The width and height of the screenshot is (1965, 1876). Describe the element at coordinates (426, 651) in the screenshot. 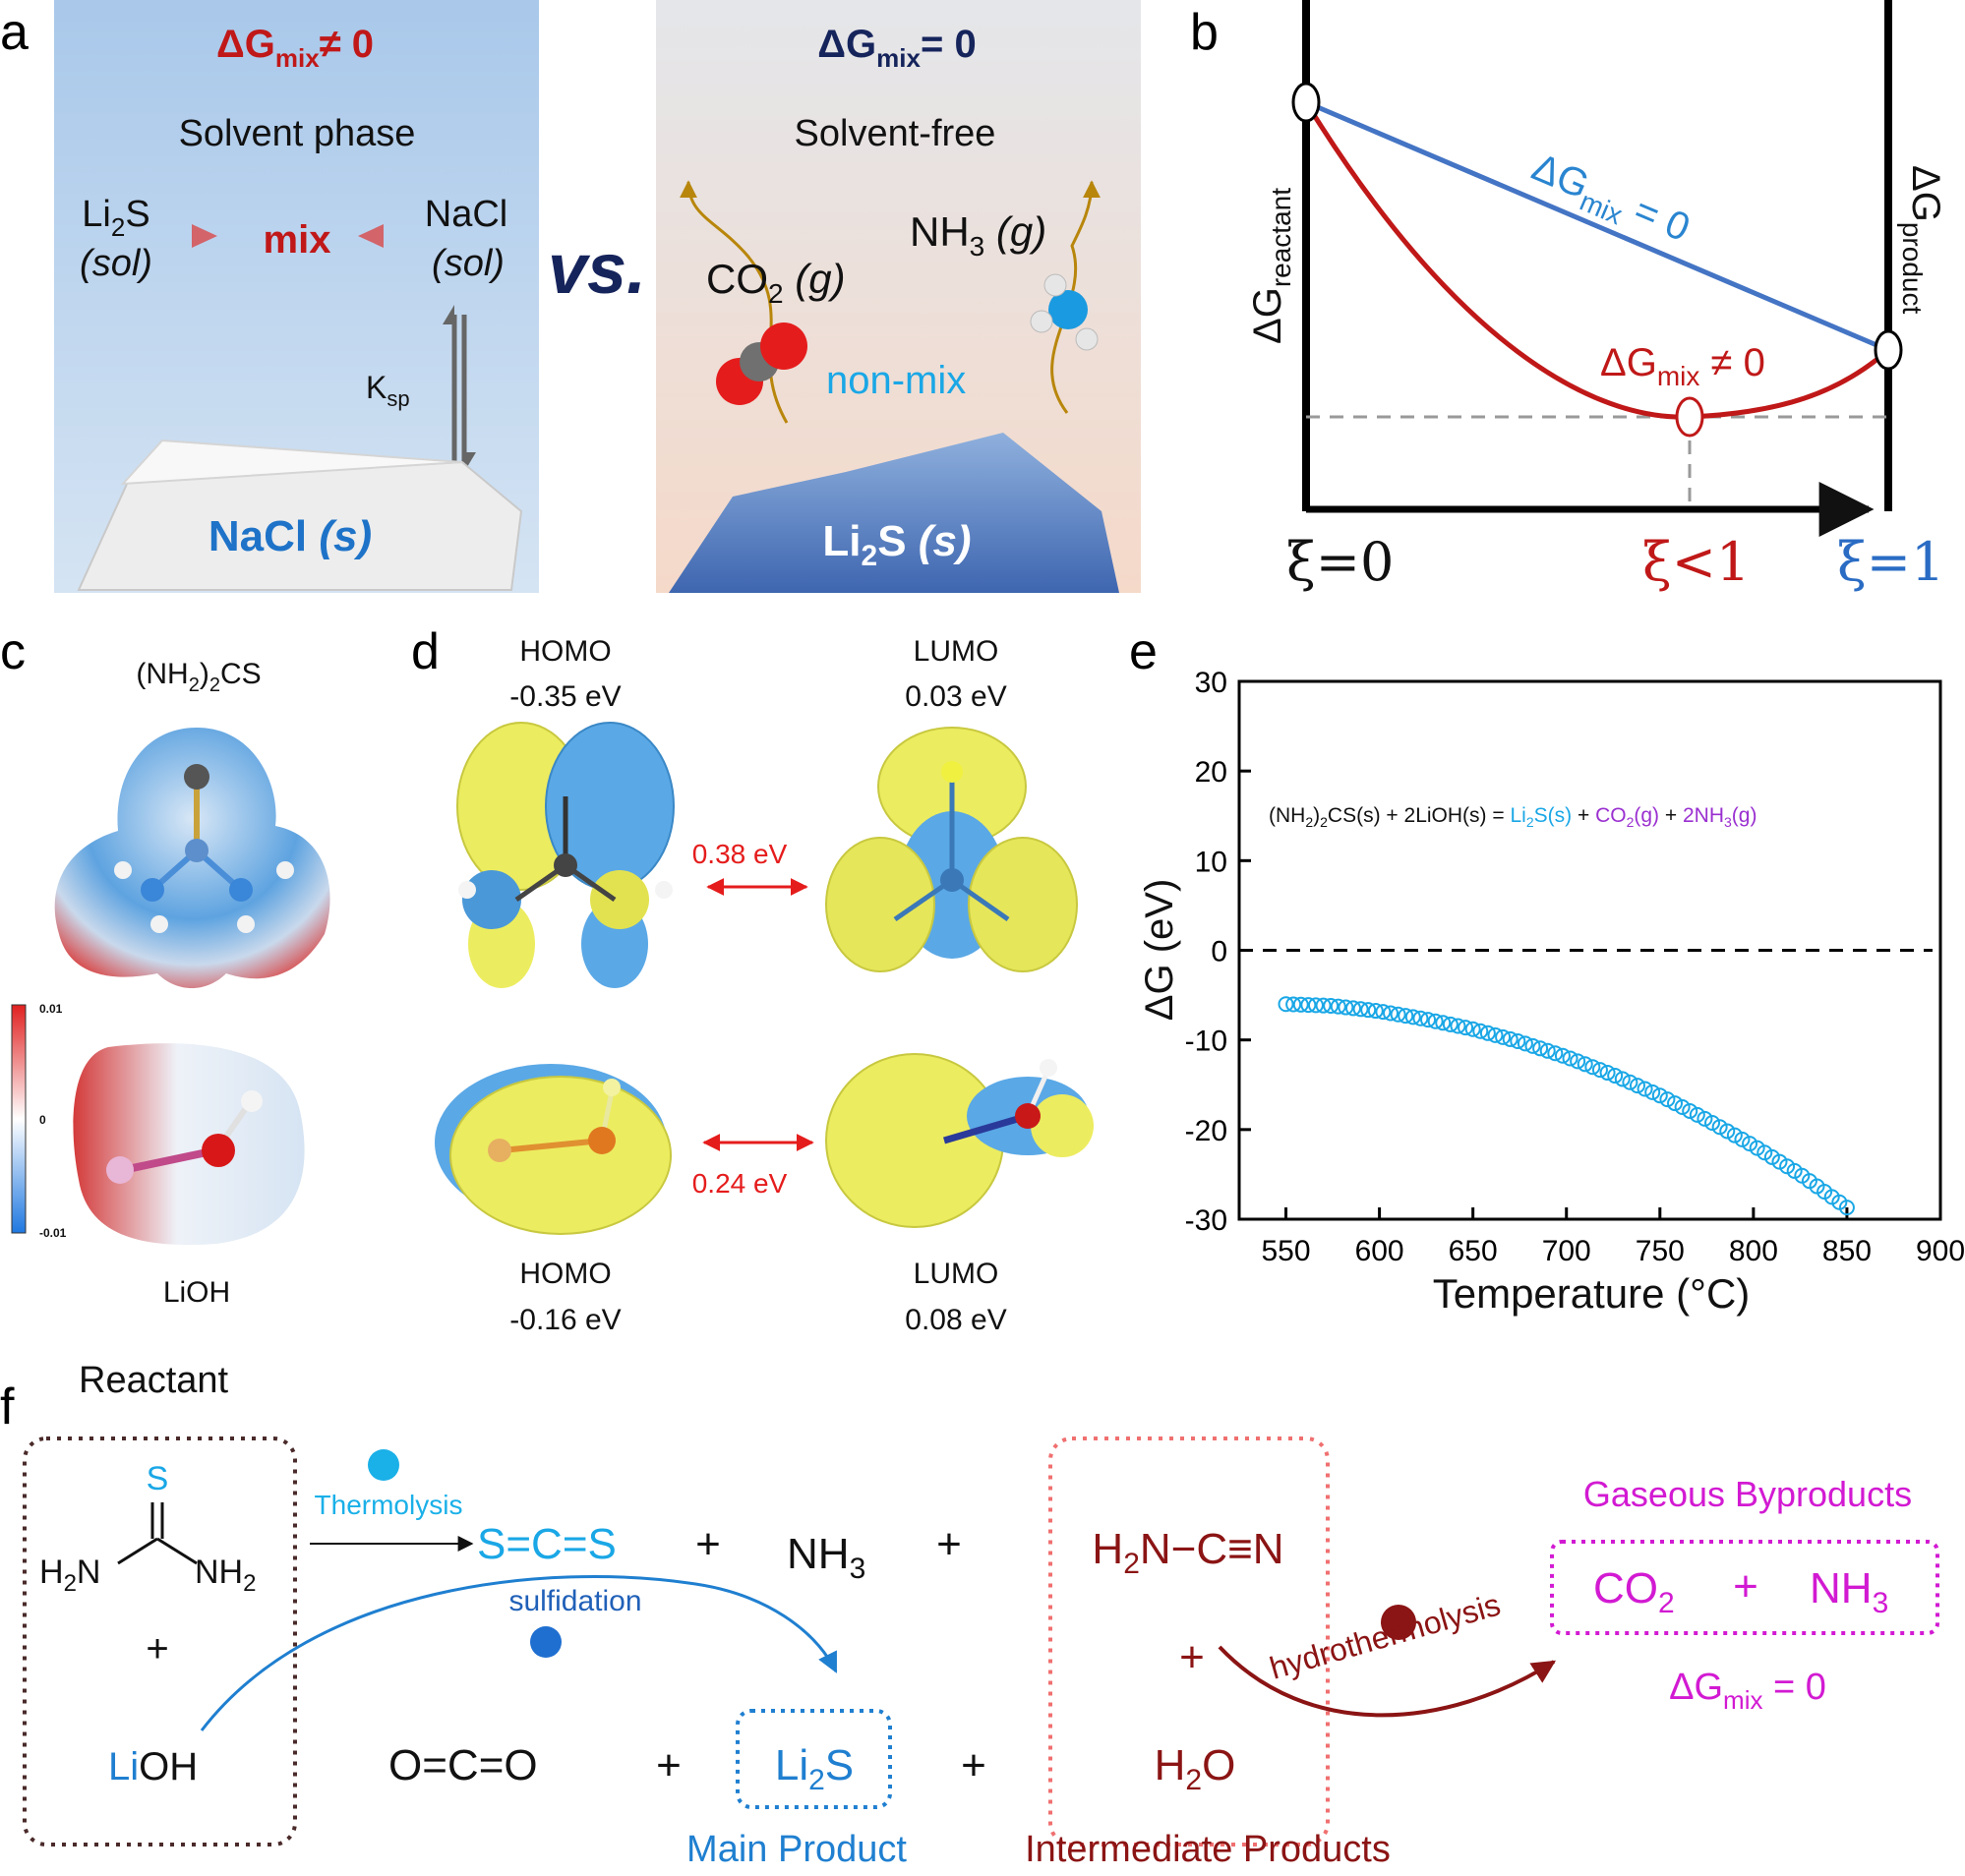

I see `panel-label-d: d` at that location.